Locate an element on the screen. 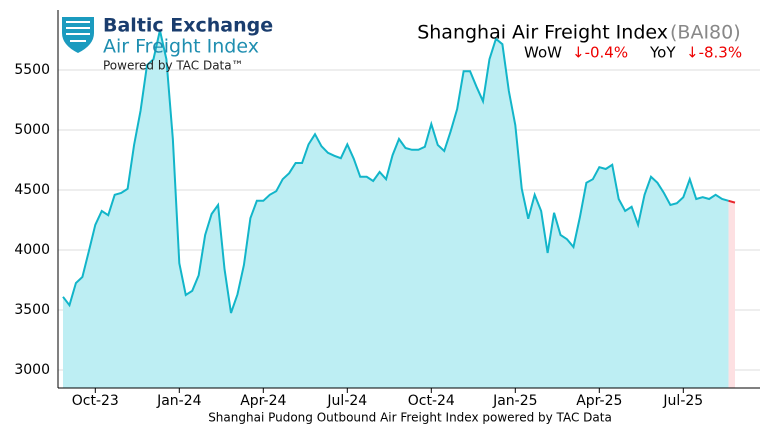 The width and height of the screenshot is (770, 433). x-tick-label: Jan-25 is located at coordinates (514, 401).